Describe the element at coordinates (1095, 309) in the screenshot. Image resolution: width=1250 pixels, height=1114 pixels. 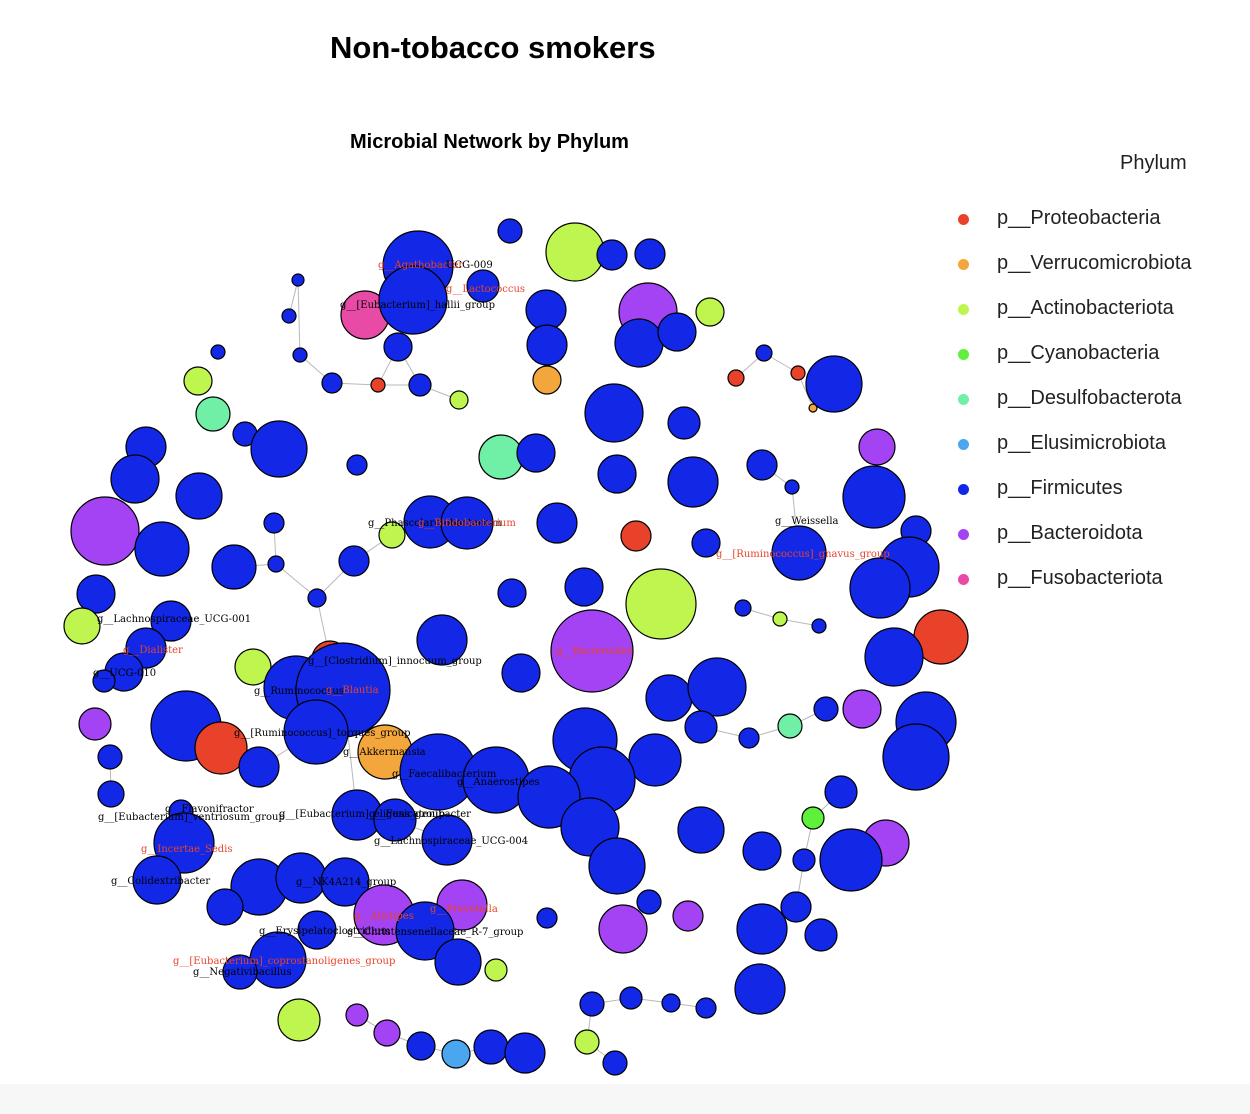
I see `legend-item-actinobacteriota: p__Actinobacteriota` at that location.